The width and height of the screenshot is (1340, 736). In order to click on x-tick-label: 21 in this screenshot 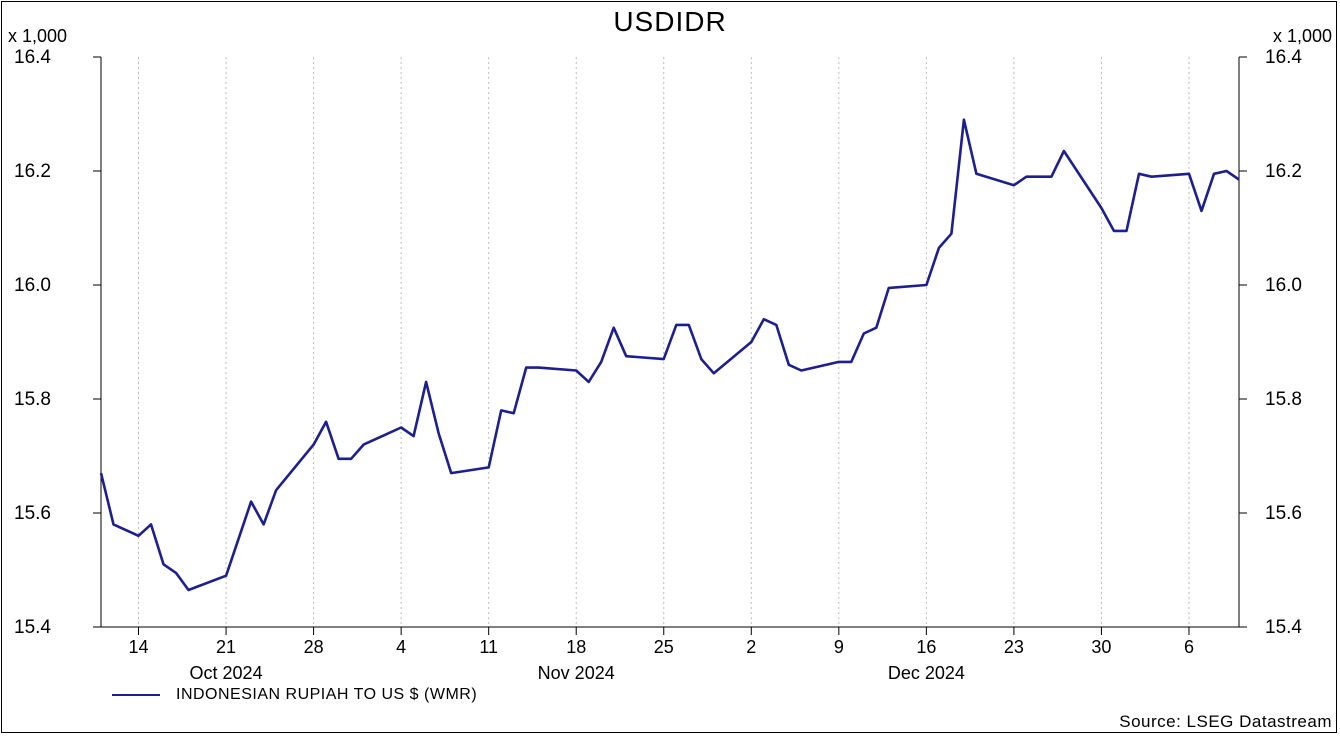, I will do `click(226, 647)`.